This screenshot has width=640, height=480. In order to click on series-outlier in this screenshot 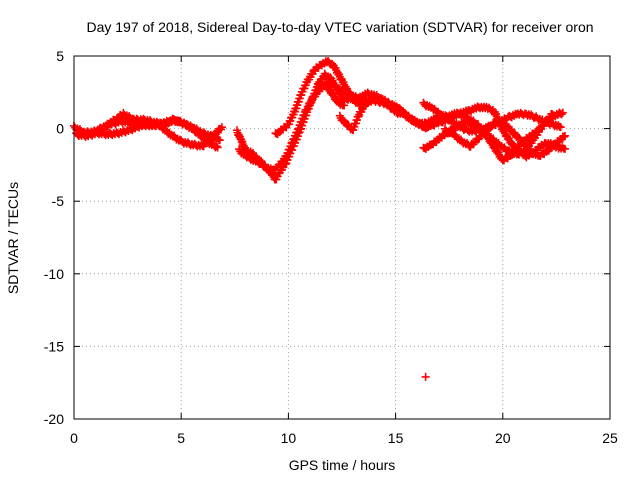, I will do `click(425, 376)`.